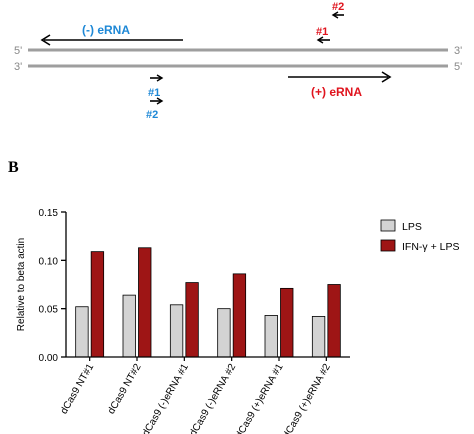  Describe the element at coordinates (111, 40) in the screenshot. I see `minus-erna-arrow` at that location.